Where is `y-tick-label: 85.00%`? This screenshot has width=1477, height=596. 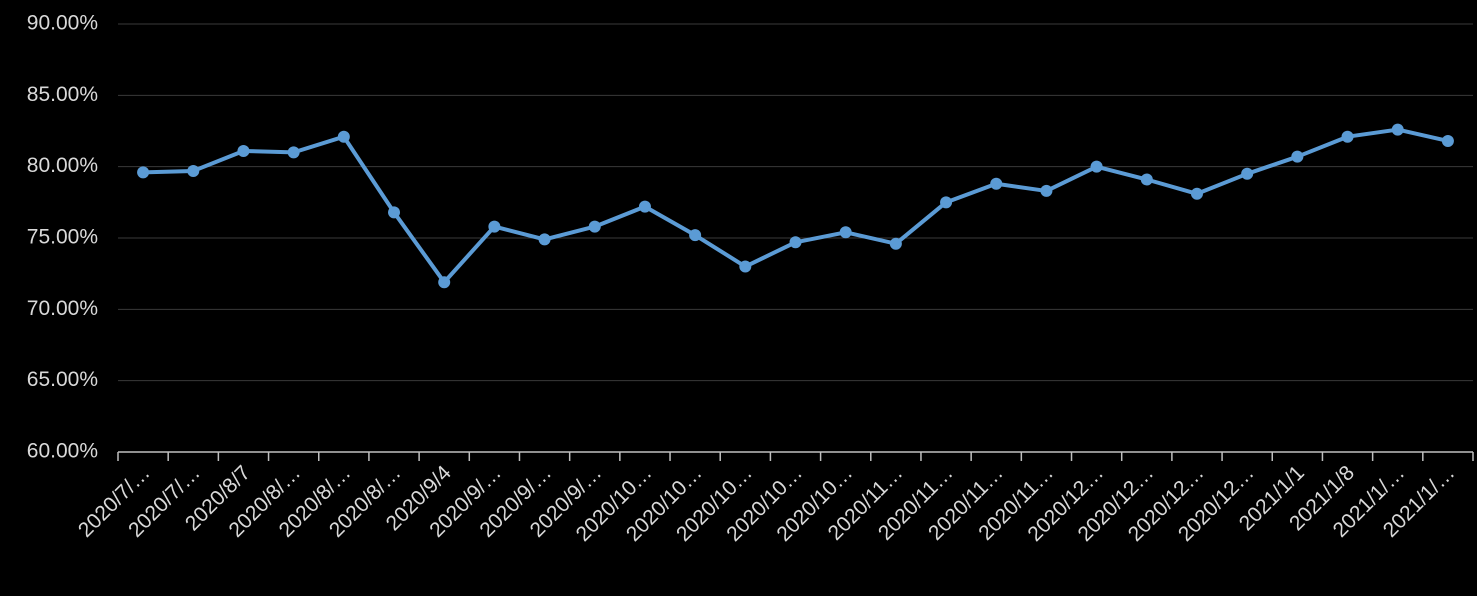
y-tick-label: 85.00% is located at coordinates (62, 94).